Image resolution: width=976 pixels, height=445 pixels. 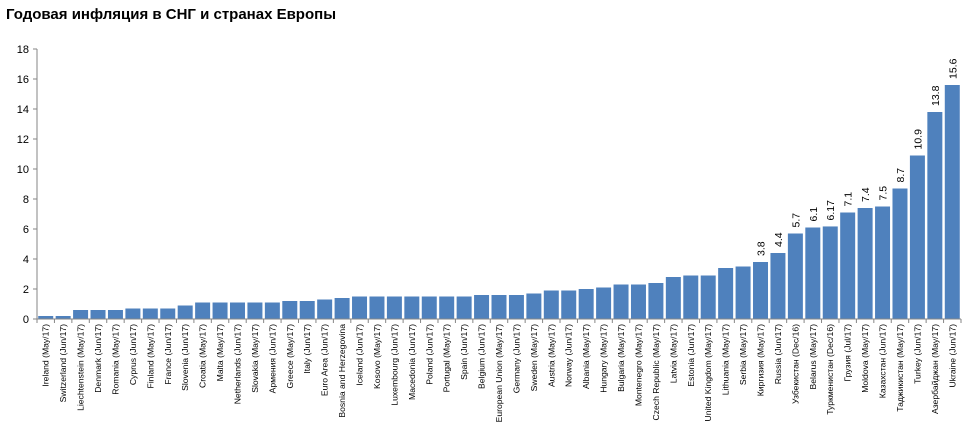 I want to click on category-label: Kosovo (May/17), so click(x=377, y=356).